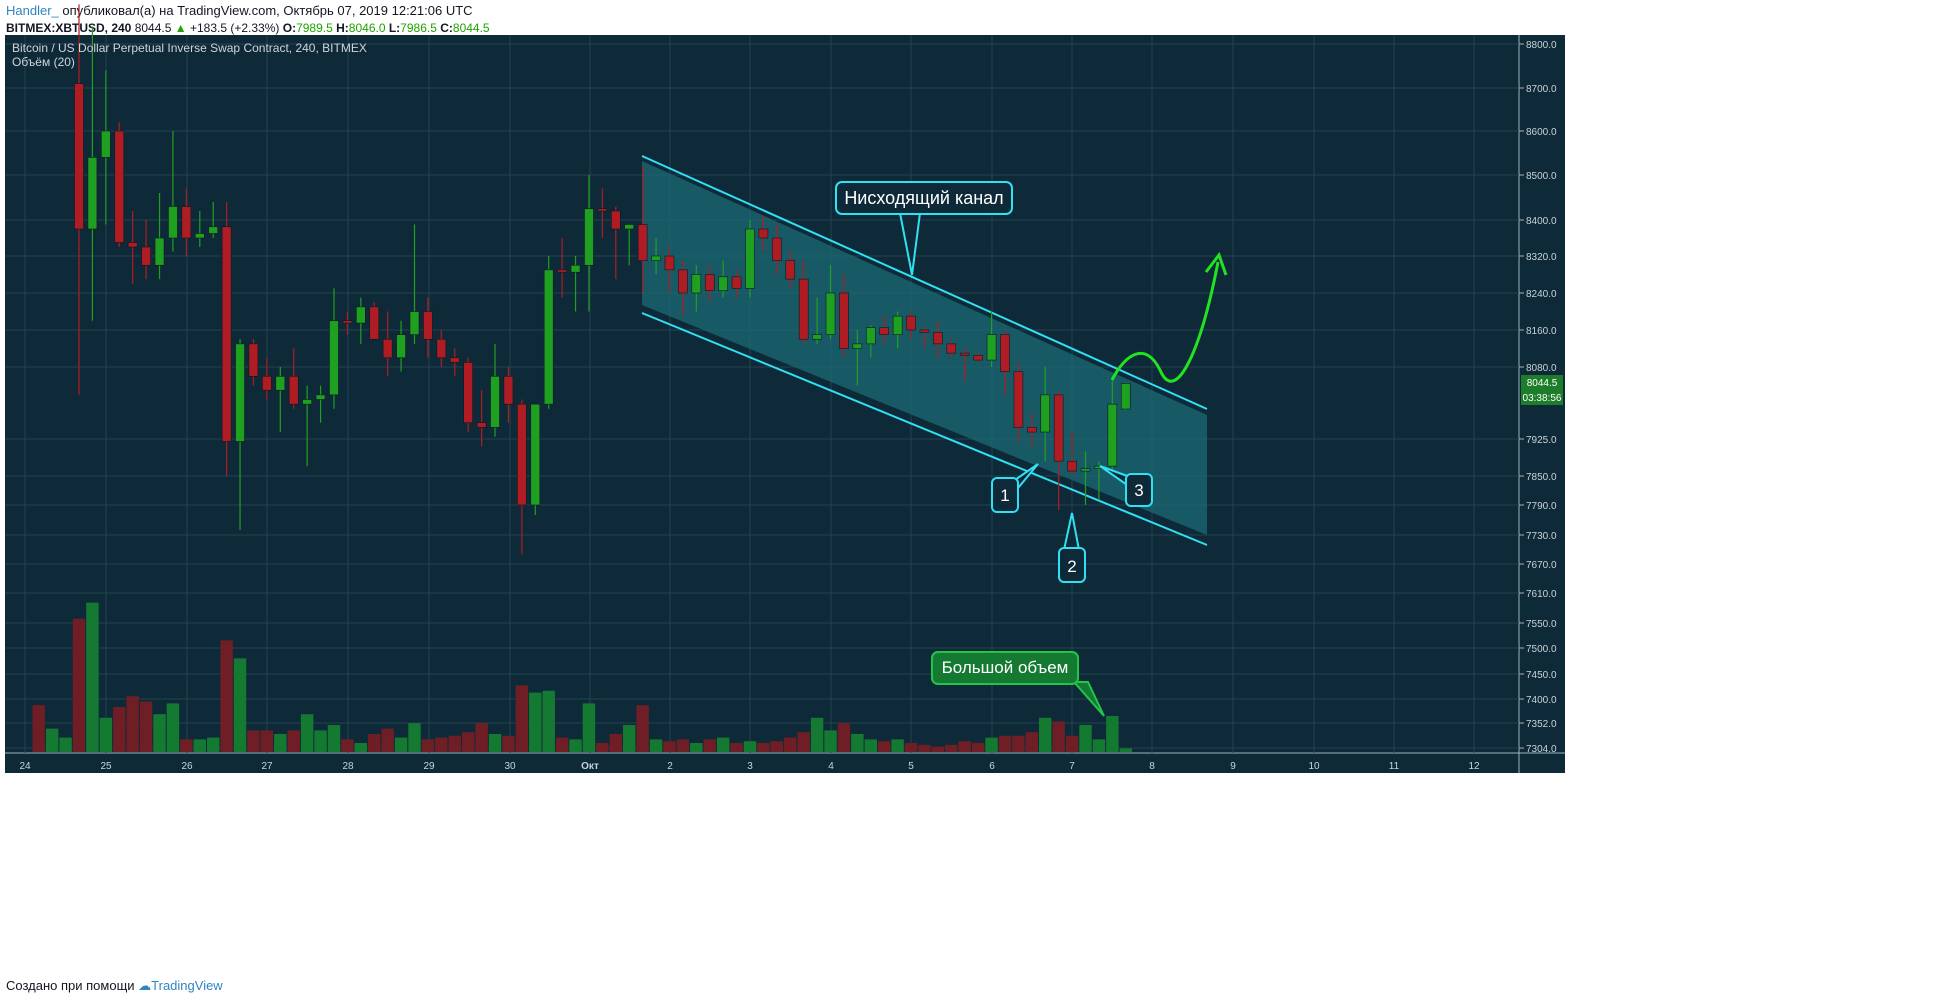 Image resolution: width=1956 pixels, height=1003 pixels. What do you see at coordinates (471, 28) in the screenshot?
I see `close-value: 8044.5` at bounding box center [471, 28].